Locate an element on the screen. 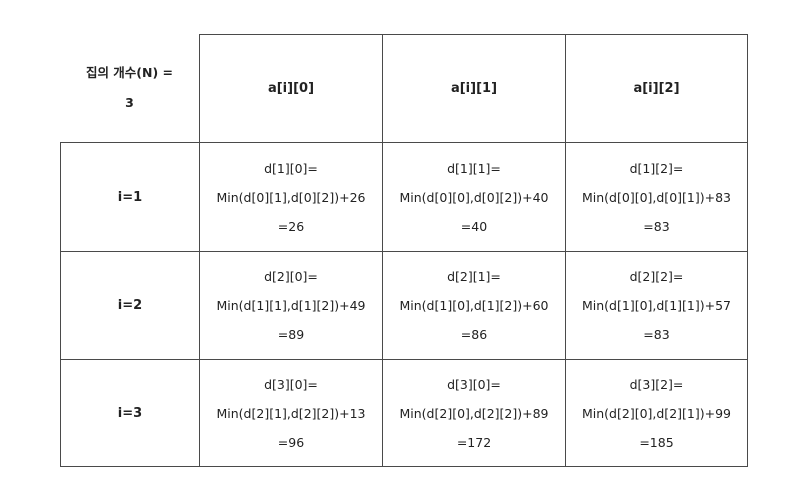 Image resolution: width=796 pixels, height=499 pixels. corner-label-line: 집의 개수(N) = is located at coordinates (129, 72).